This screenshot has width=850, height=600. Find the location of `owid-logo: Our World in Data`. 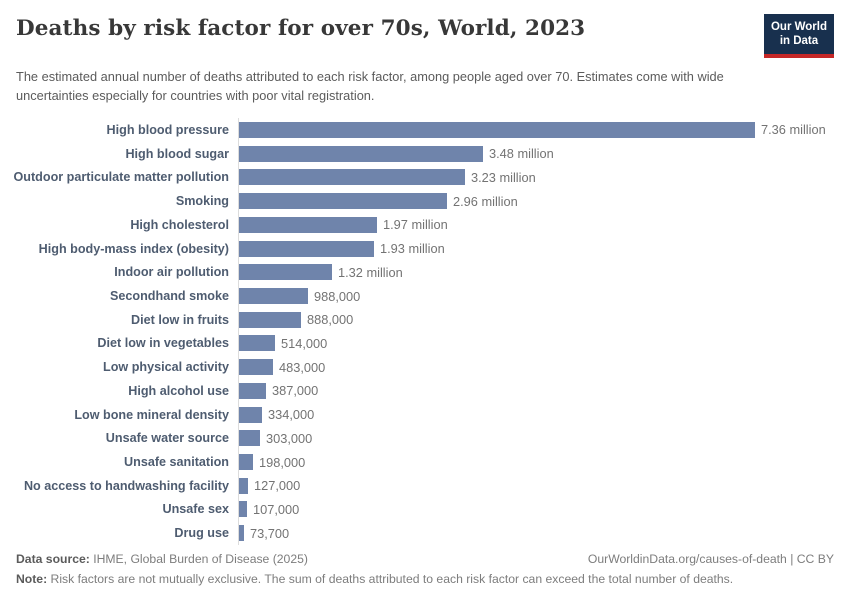

owid-logo: Our World in Data is located at coordinates (798, 36).